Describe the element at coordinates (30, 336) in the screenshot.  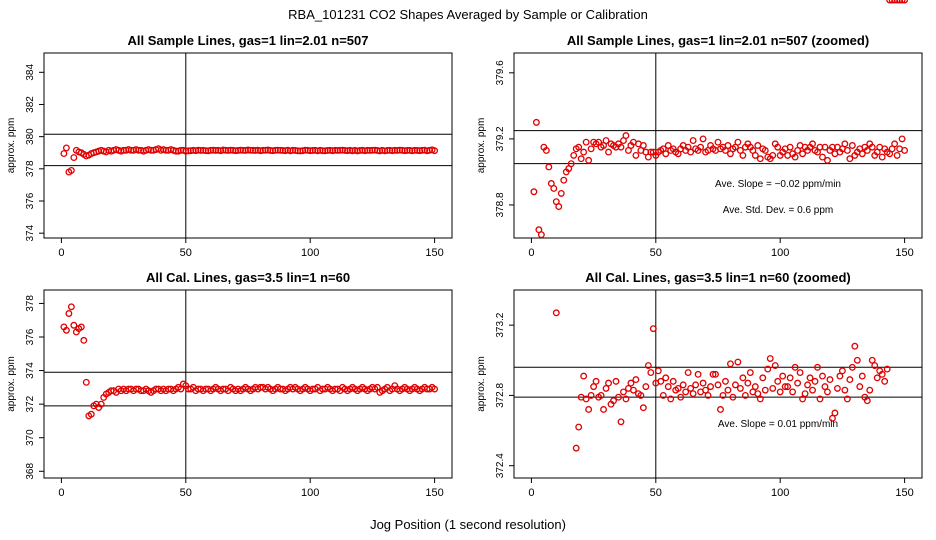
I see `y-tick-label: 376` at that location.